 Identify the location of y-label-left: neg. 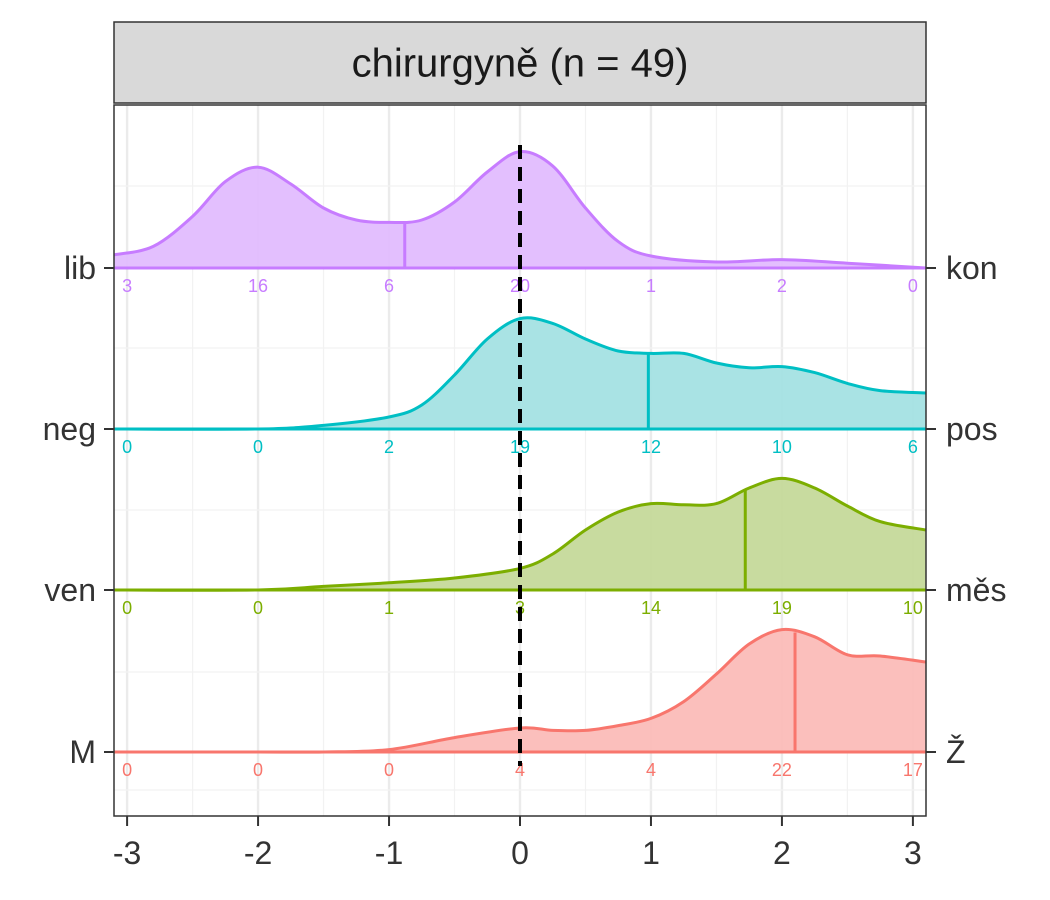
(69, 429).